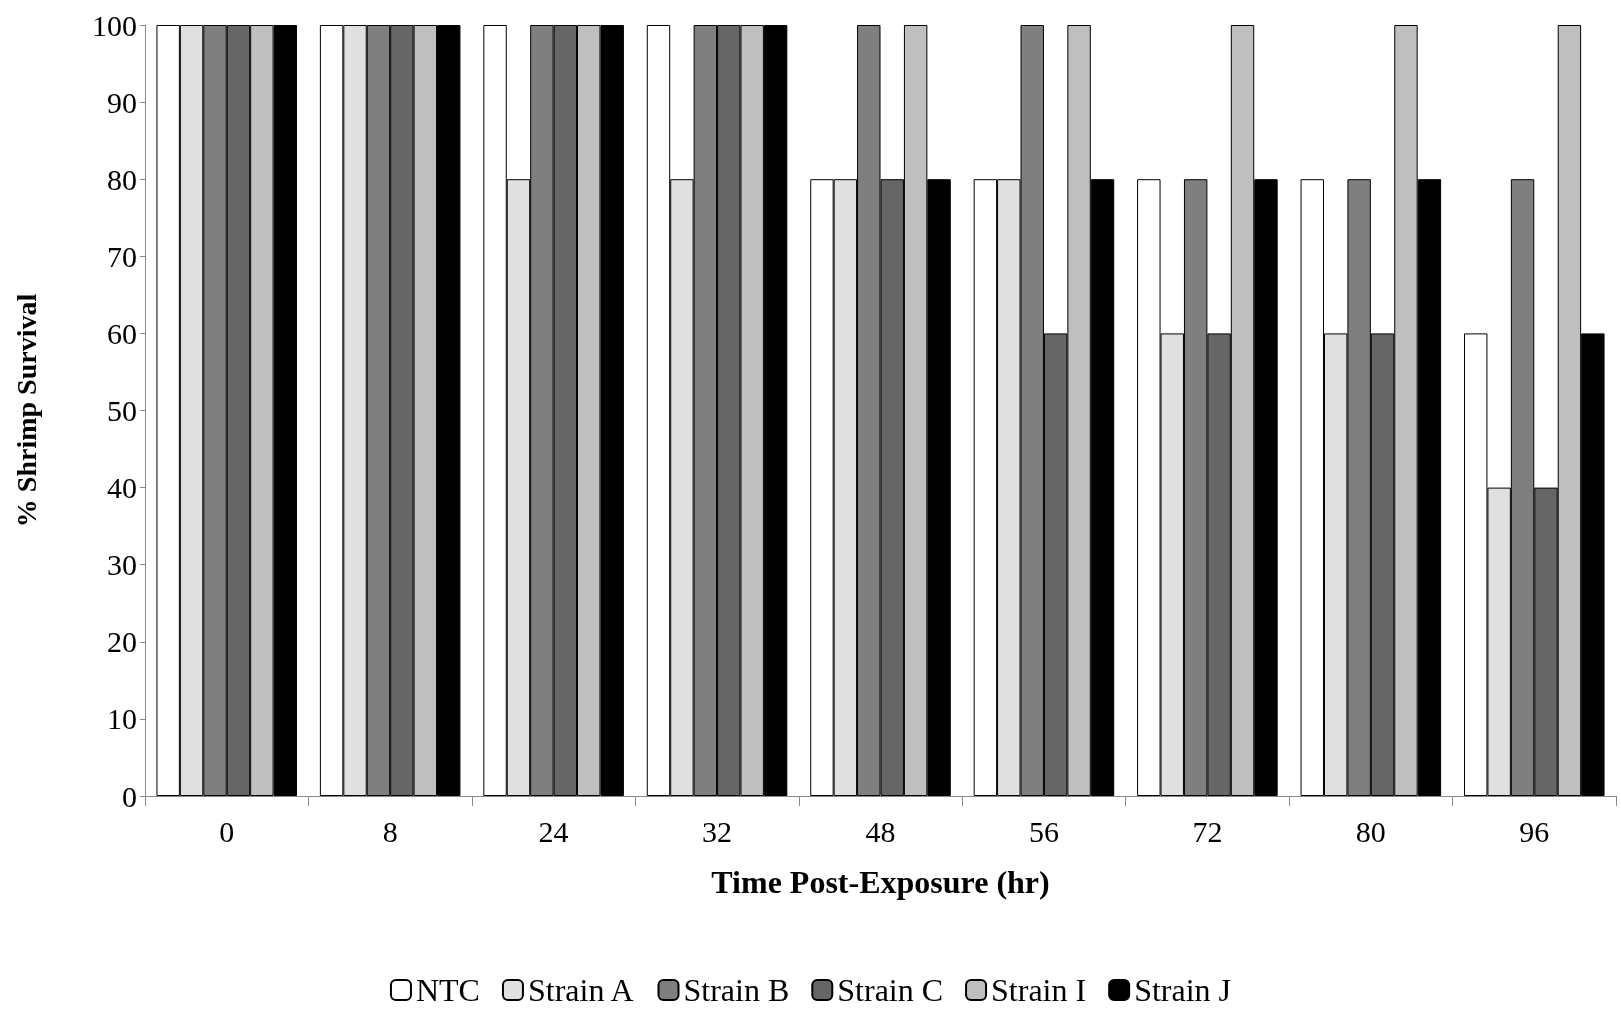 This screenshot has height=1011, width=1621. I want to click on y-tick-label: 90, so click(122, 102).